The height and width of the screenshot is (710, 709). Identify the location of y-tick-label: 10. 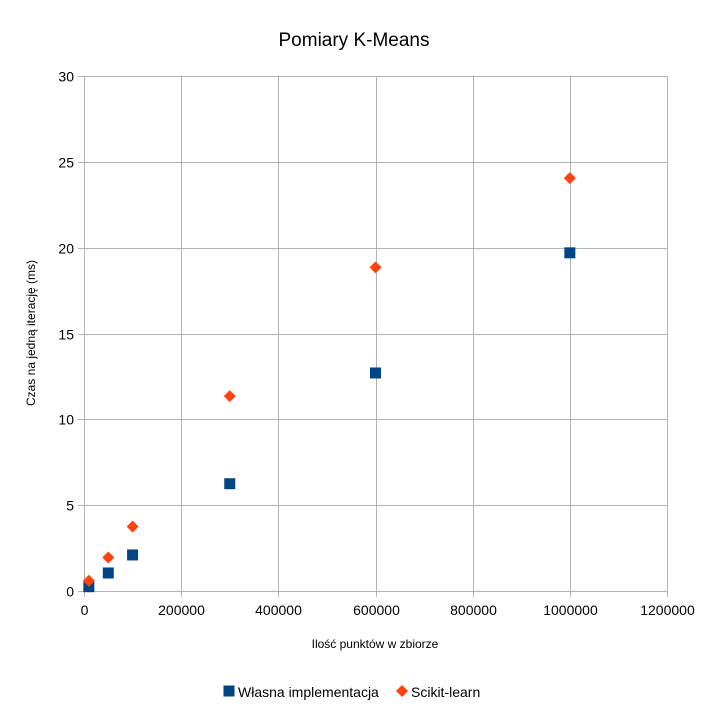
(66, 420).